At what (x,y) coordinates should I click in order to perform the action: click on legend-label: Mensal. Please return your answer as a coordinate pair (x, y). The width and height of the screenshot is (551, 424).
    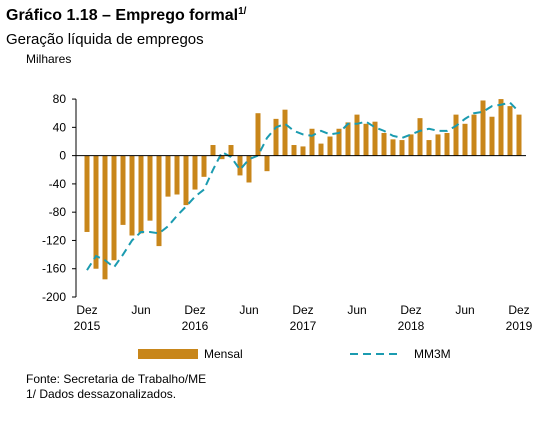
    Looking at the image, I should click on (223, 354).